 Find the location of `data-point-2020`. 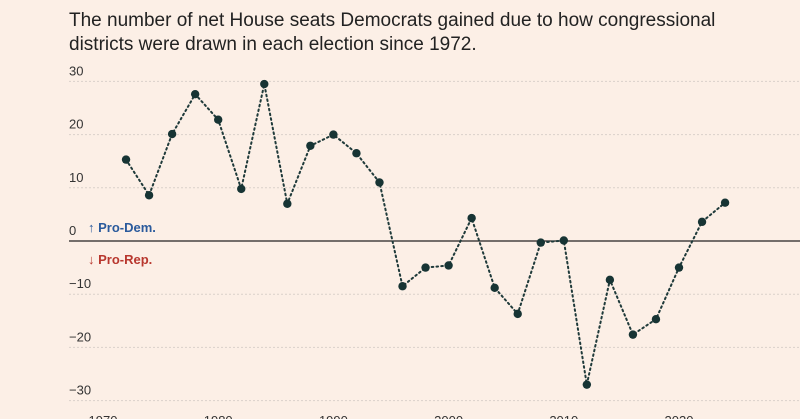

data-point-2020 is located at coordinates (679, 267).